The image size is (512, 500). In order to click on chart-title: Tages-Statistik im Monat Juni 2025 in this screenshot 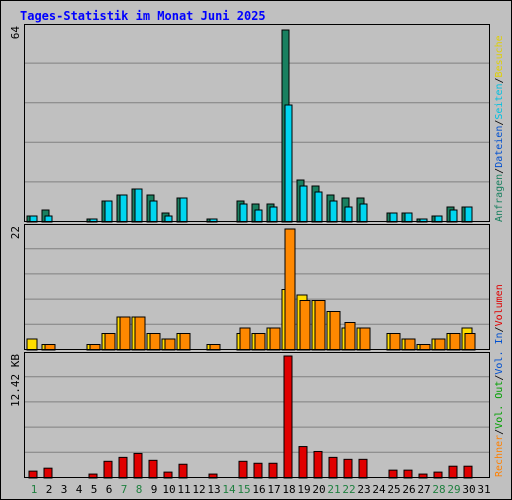, I will do `click(143, 16)`.